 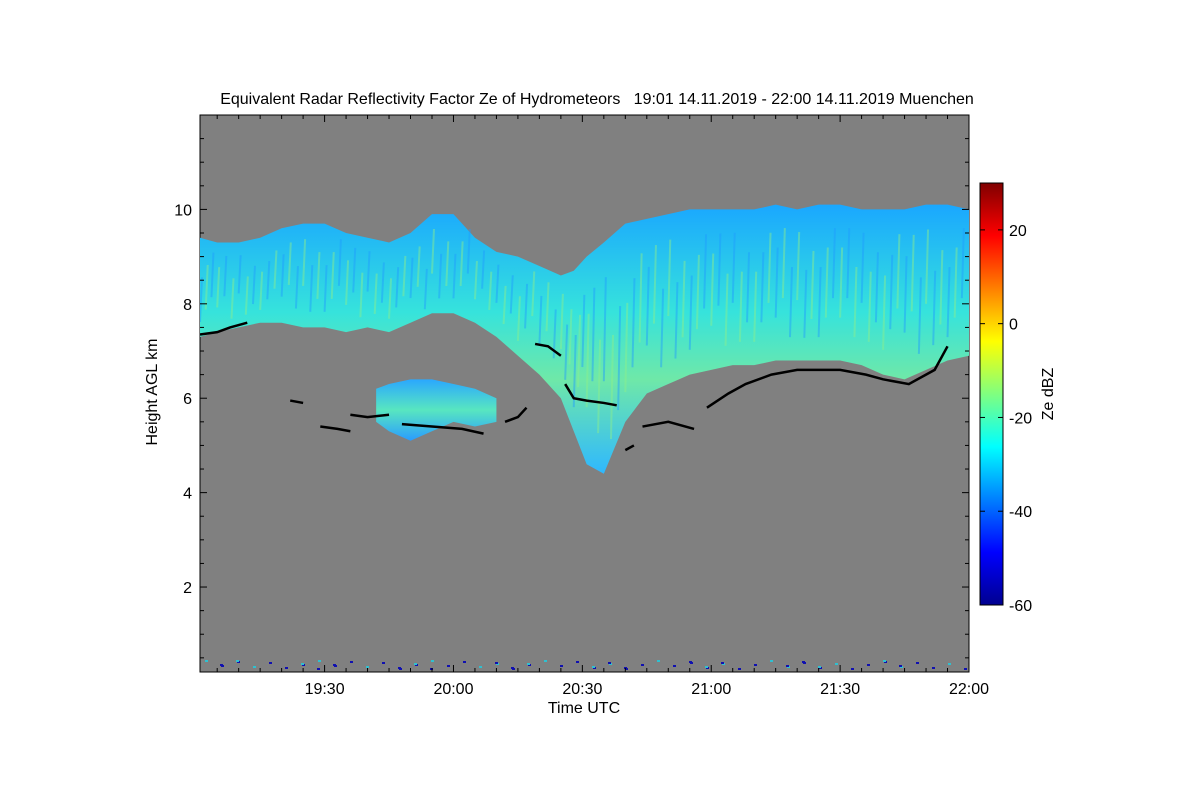 What do you see at coordinates (1018, 231) in the screenshot?
I see `colorbar-tick-label: 20` at bounding box center [1018, 231].